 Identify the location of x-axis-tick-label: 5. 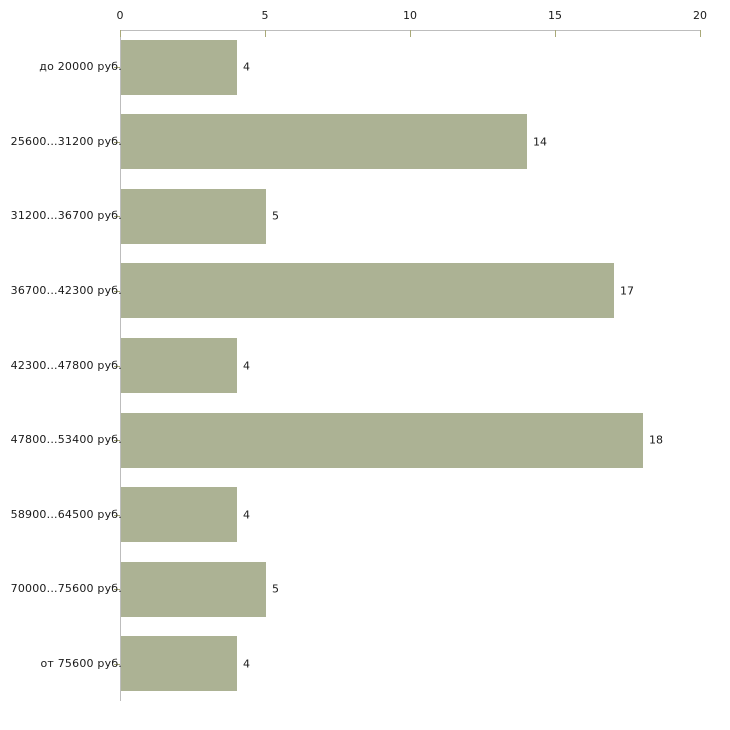
(265, 15).